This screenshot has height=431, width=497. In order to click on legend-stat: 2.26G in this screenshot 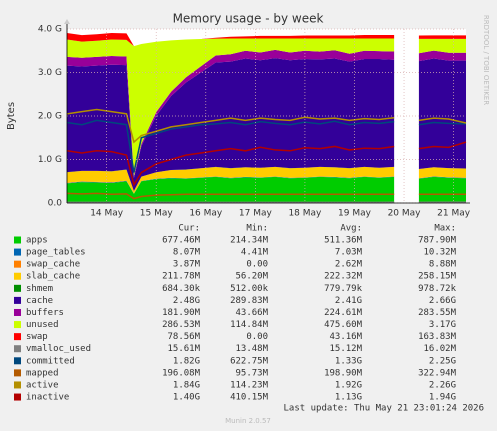, I will do `click(442, 385)`.